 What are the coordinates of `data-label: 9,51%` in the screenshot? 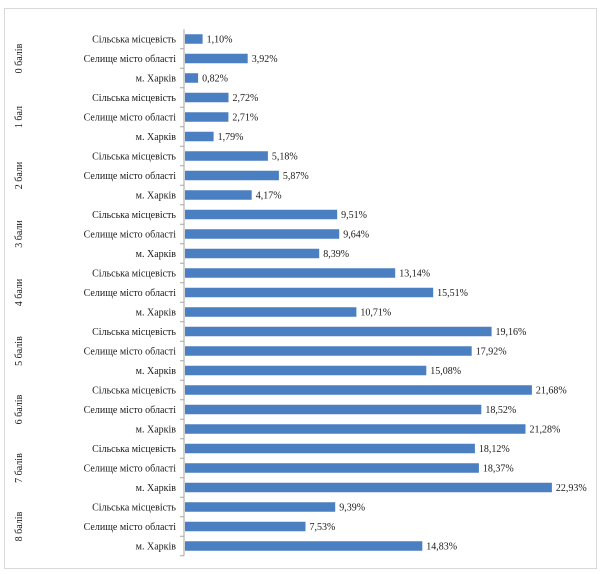 It's located at (354, 215).